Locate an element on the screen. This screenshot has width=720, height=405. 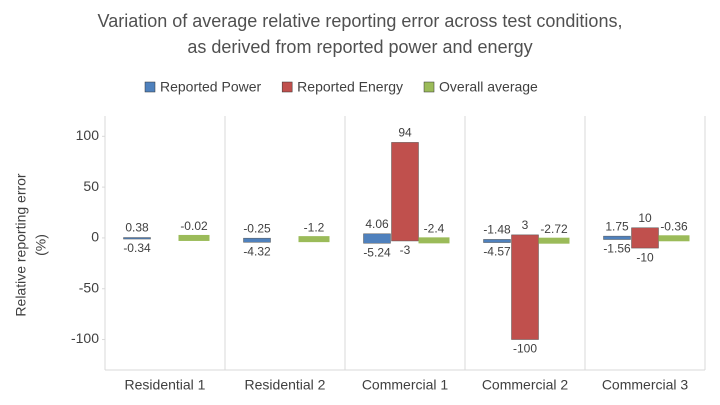
data-label: -0.34 is located at coordinates (137, 248).